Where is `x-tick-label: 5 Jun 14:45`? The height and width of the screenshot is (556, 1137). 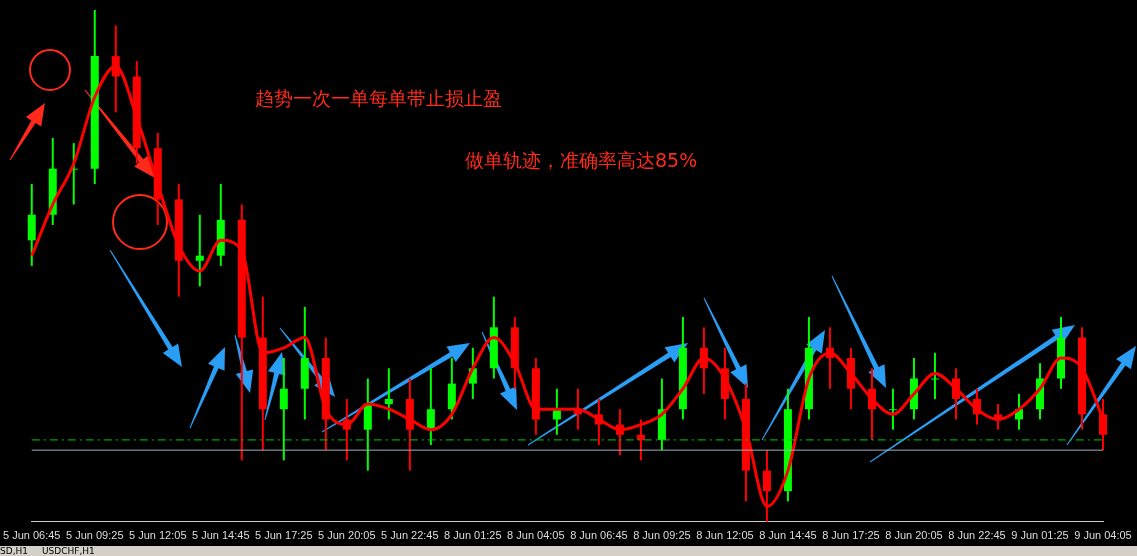 x-tick-label: 5 Jun 14:45 is located at coordinates (221, 535).